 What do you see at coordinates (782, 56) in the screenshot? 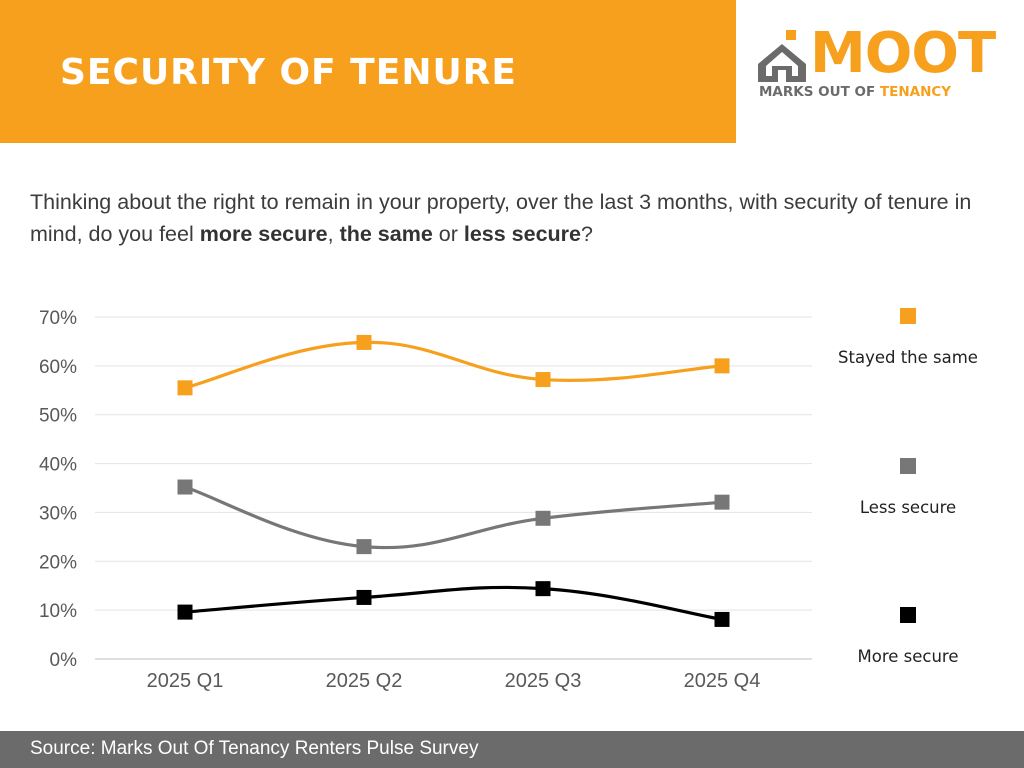
I see `house-icon` at bounding box center [782, 56].